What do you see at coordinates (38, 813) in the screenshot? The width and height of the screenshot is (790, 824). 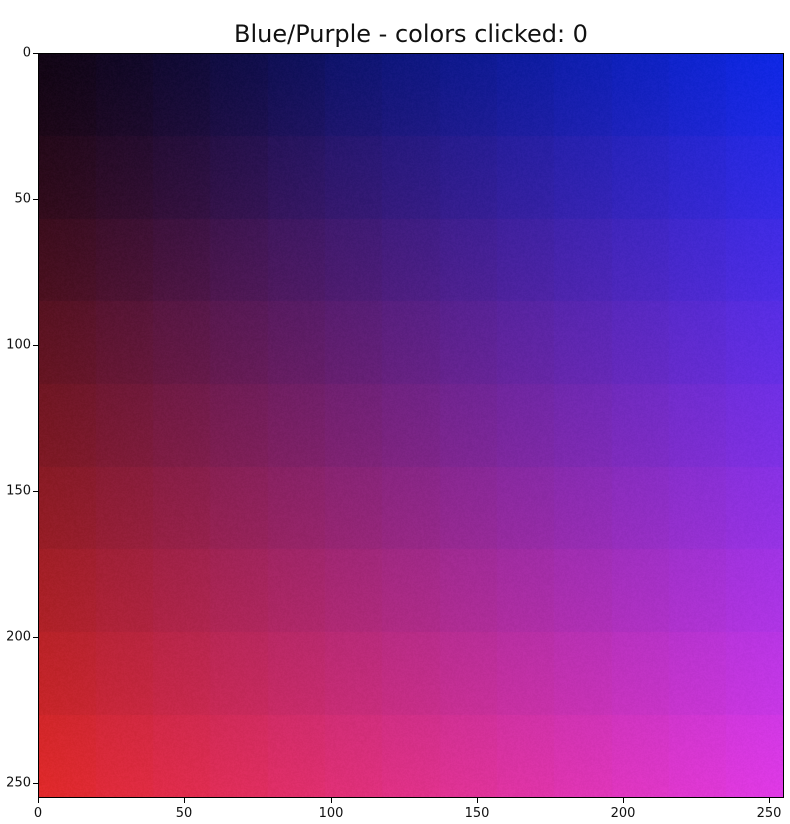 I see `x-tick-label: 0` at bounding box center [38, 813].